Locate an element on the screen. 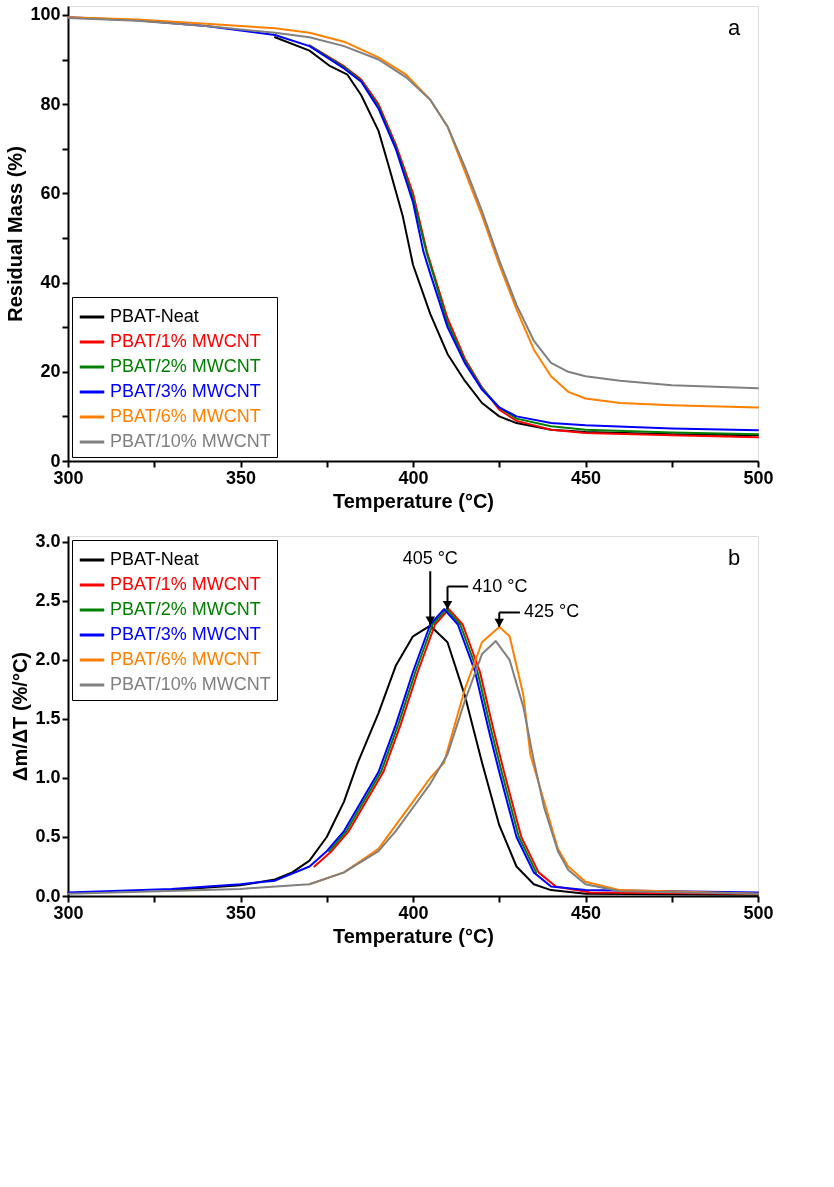 Image resolution: width=834 pixels, height=1187 pixels. annotation: 425 °C is located at coordinates (551, 611).